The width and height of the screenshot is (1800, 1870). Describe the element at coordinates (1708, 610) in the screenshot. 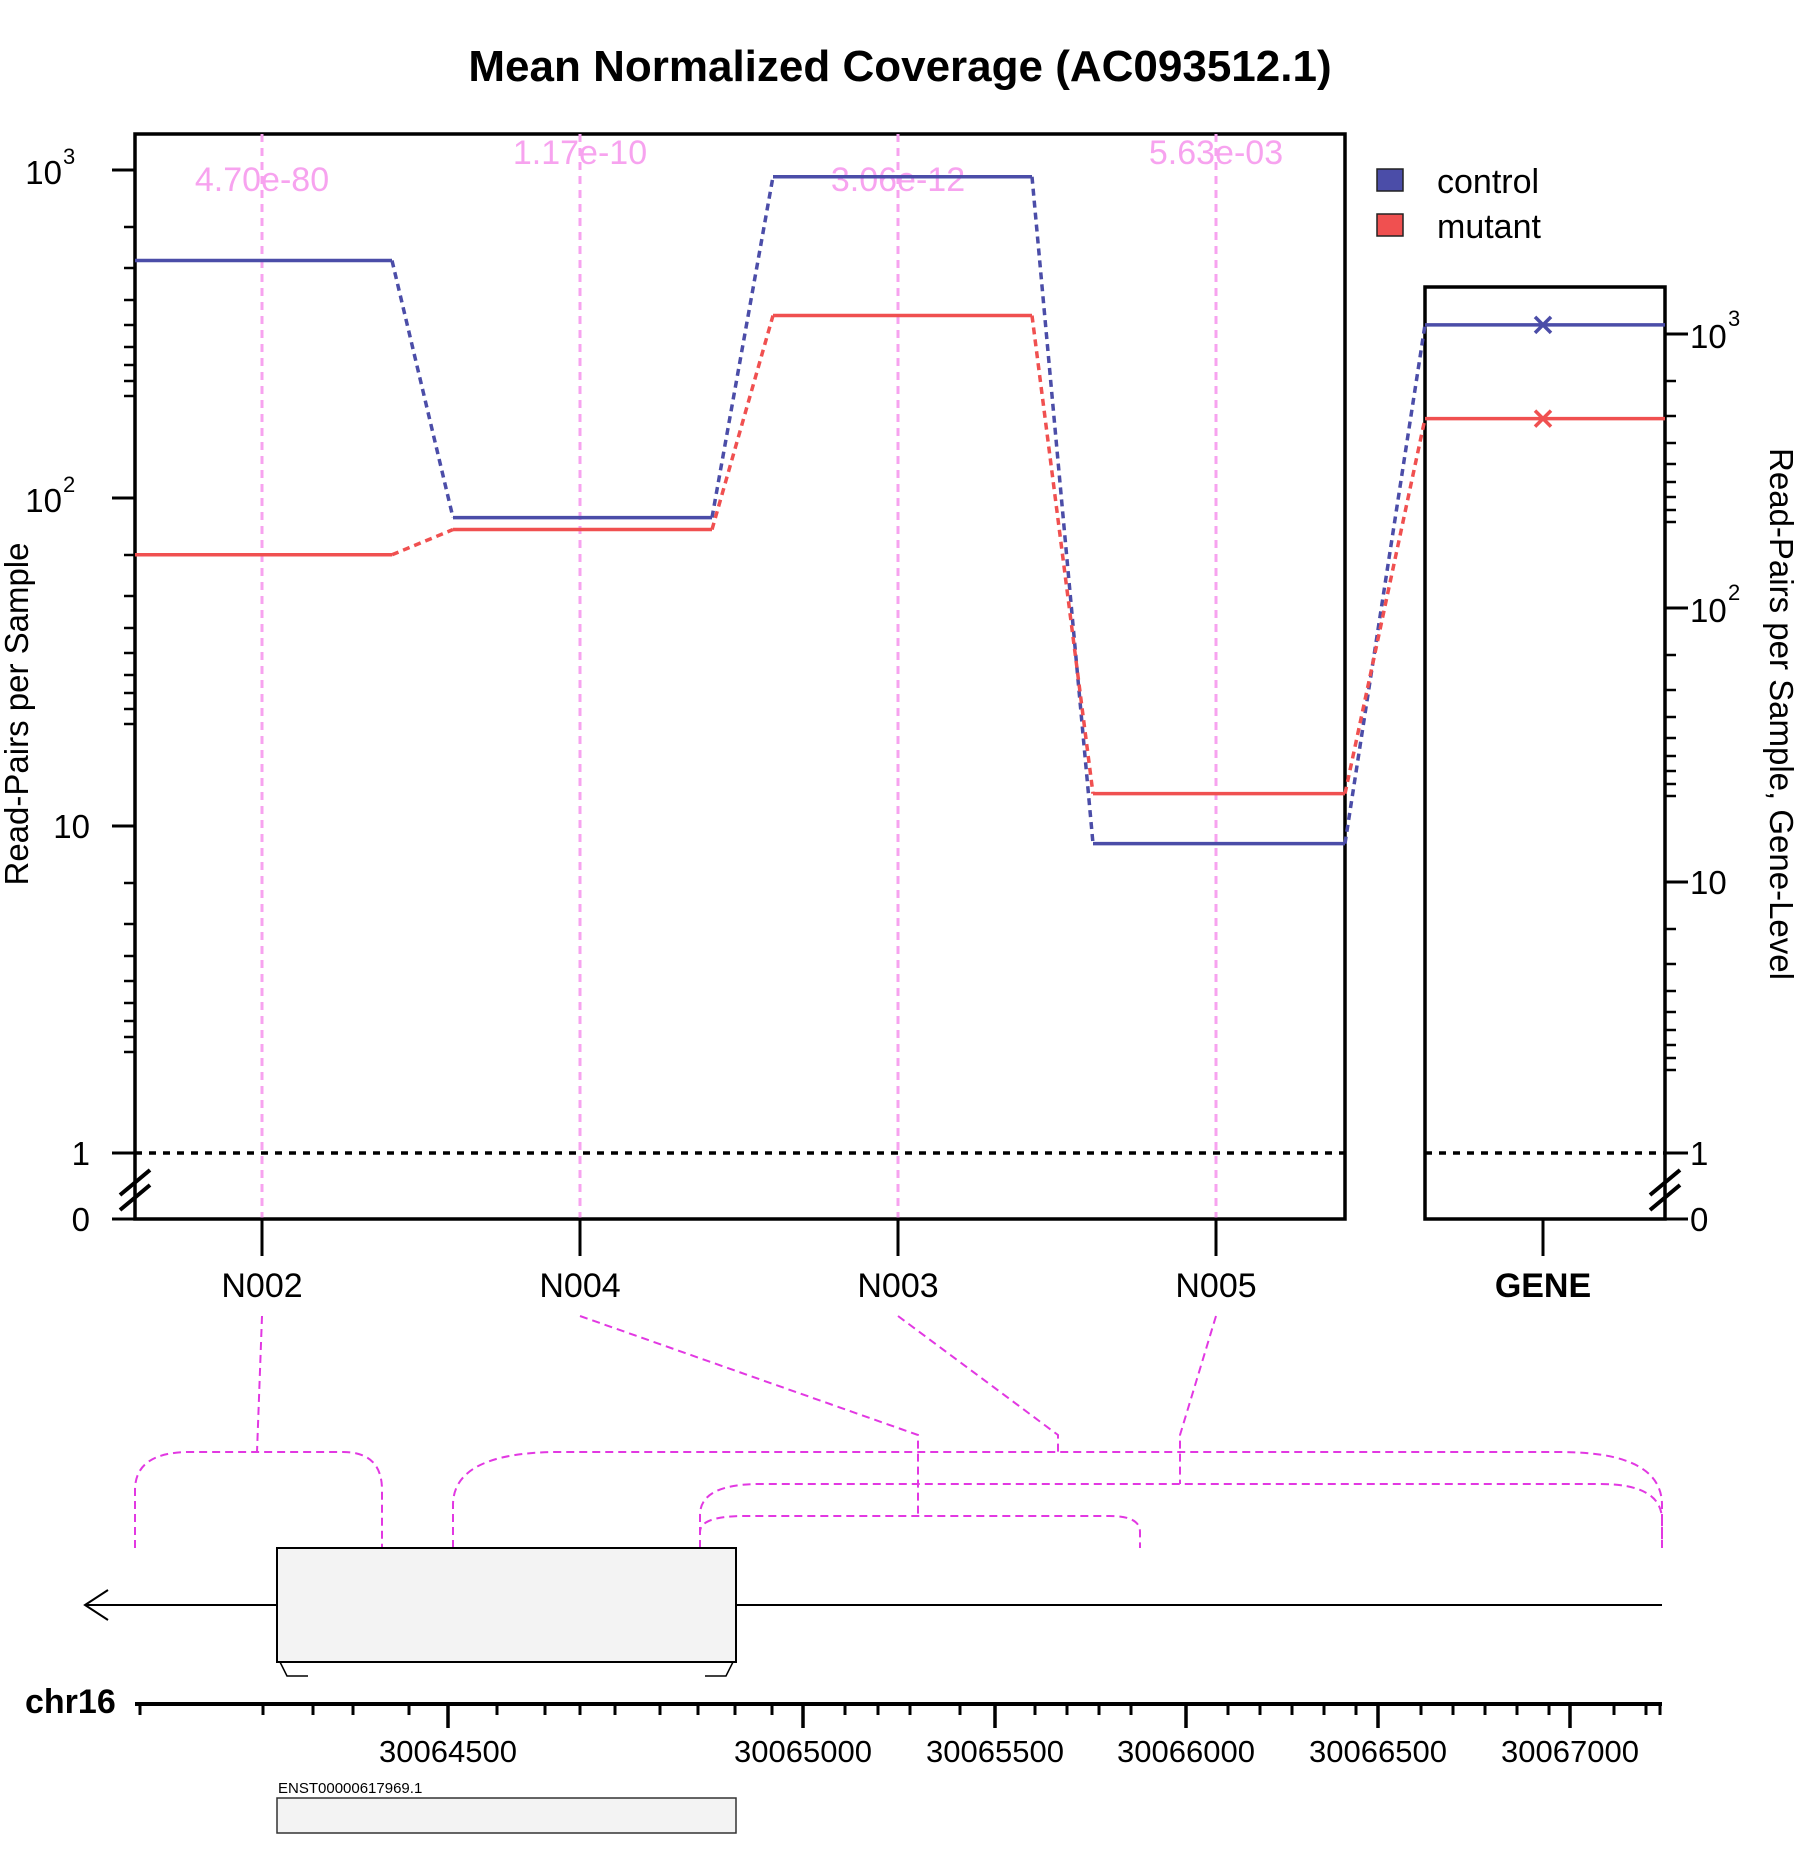

I see `y-right-tick-label-100: 10` at that location.